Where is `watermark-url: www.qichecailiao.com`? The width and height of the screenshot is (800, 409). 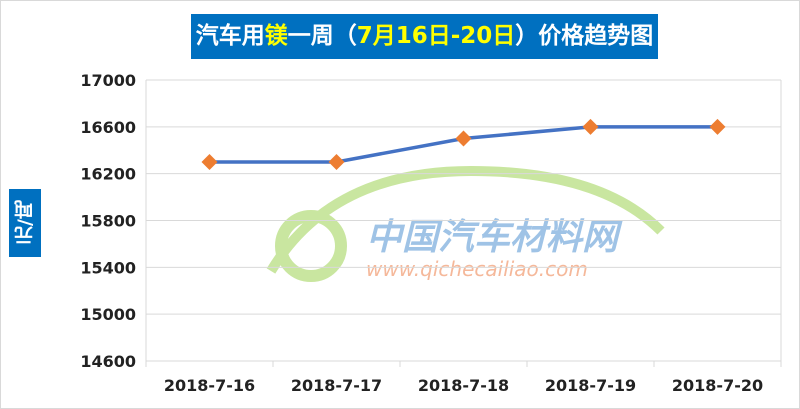 watermark-url: www.qichecailiao.com is located at coordinates (477, 269).